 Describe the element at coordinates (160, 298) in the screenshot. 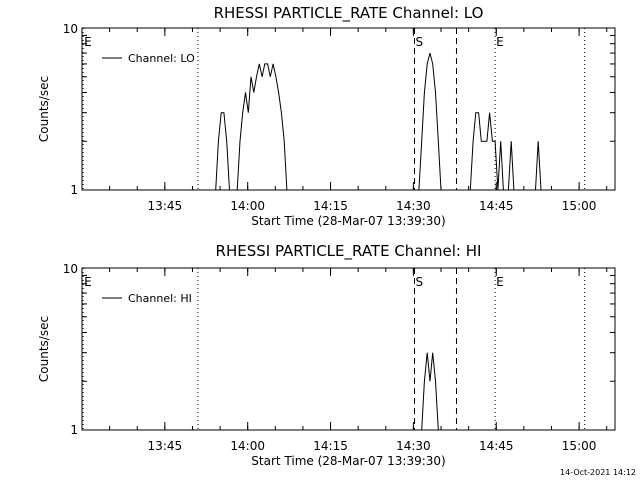

I see `legend-label: Channel: HI` at that location.